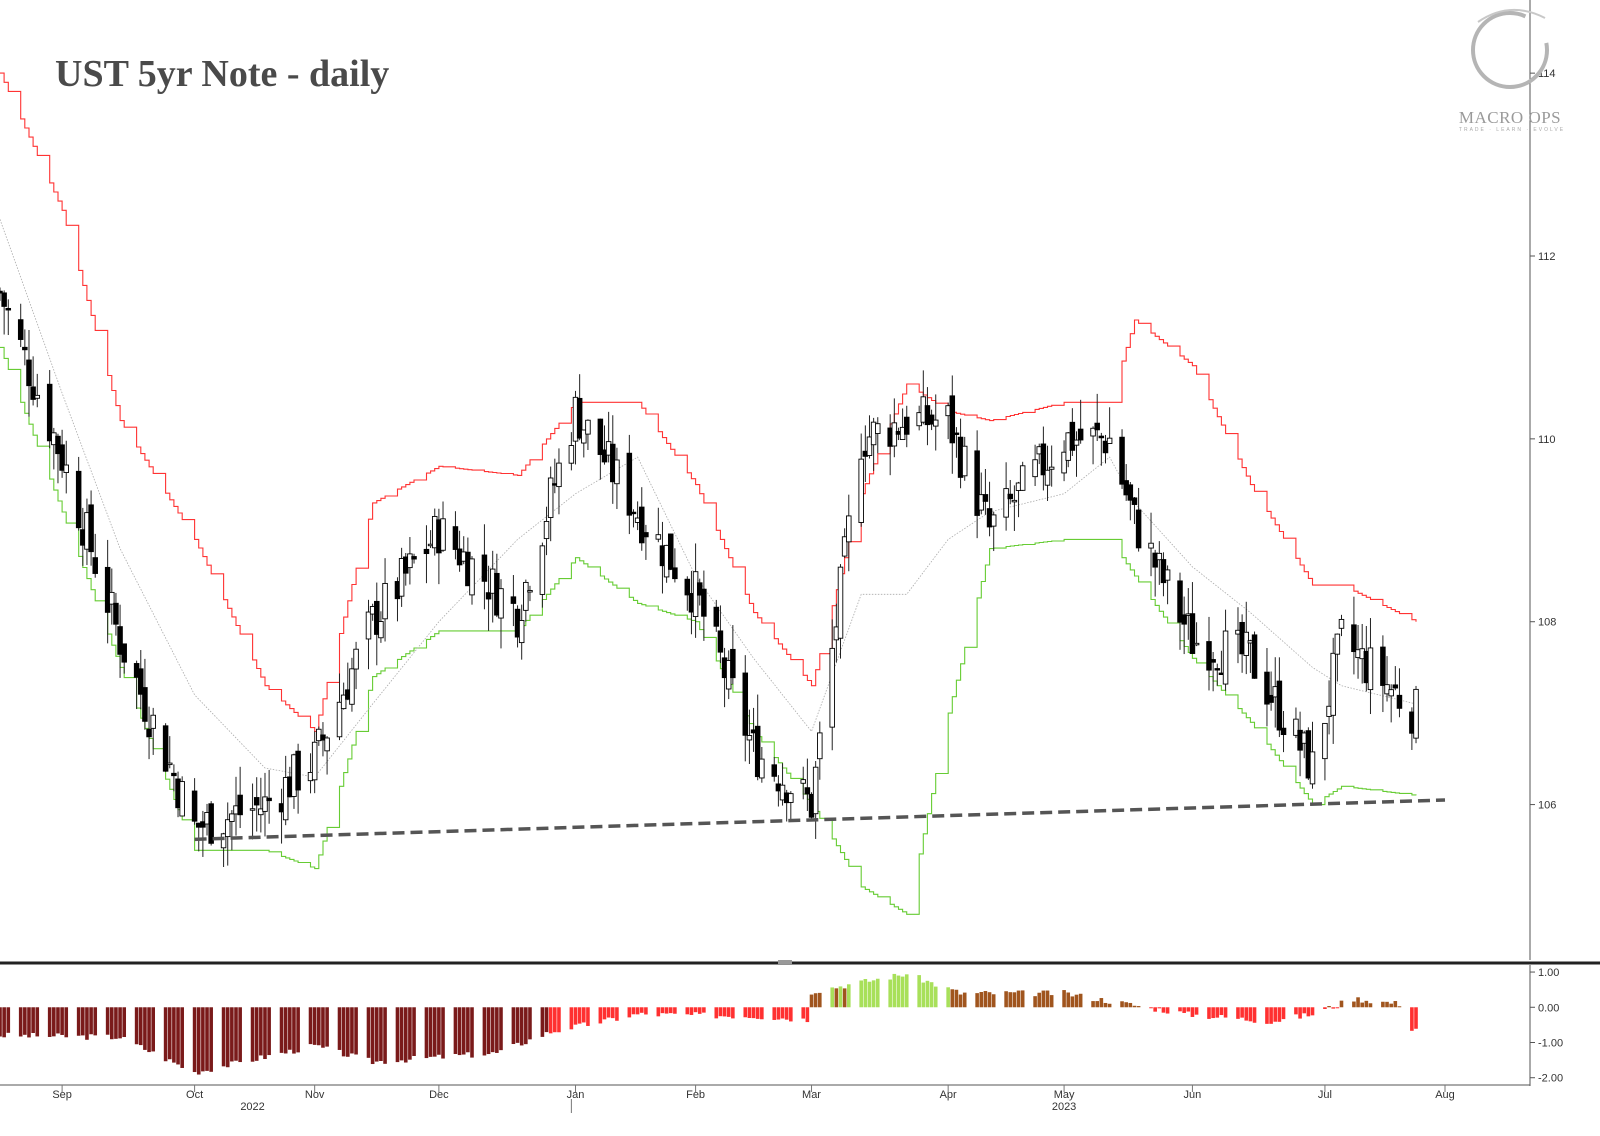  What do you see at coordinates (252, 1107) in the screenshot?
I see `year-label: 2022` at bounding box center [252, 1107].